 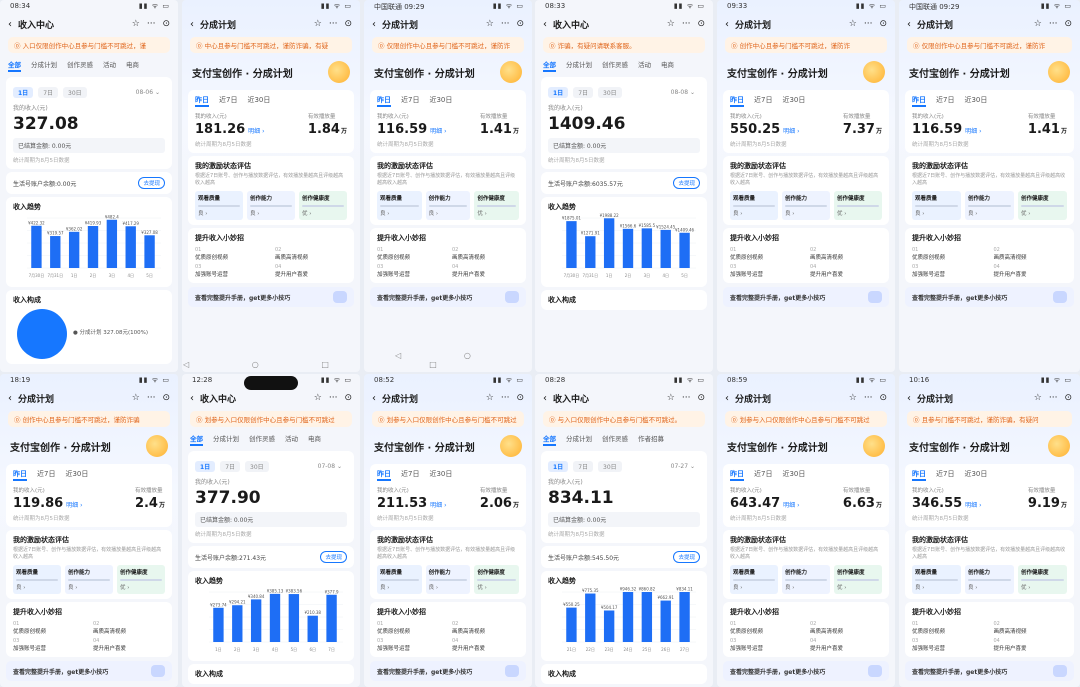 I want to click on date-select: 07-27 ⌄, so click(x=682, y=466).